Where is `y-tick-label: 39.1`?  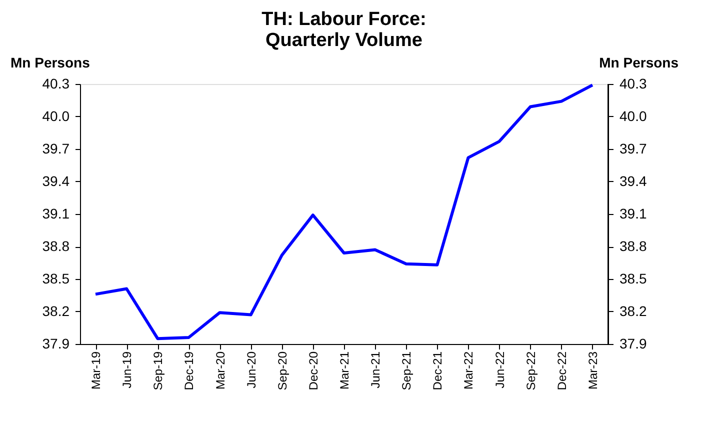 y-tick-label: 39.1 is located at coordinates (56, 214).